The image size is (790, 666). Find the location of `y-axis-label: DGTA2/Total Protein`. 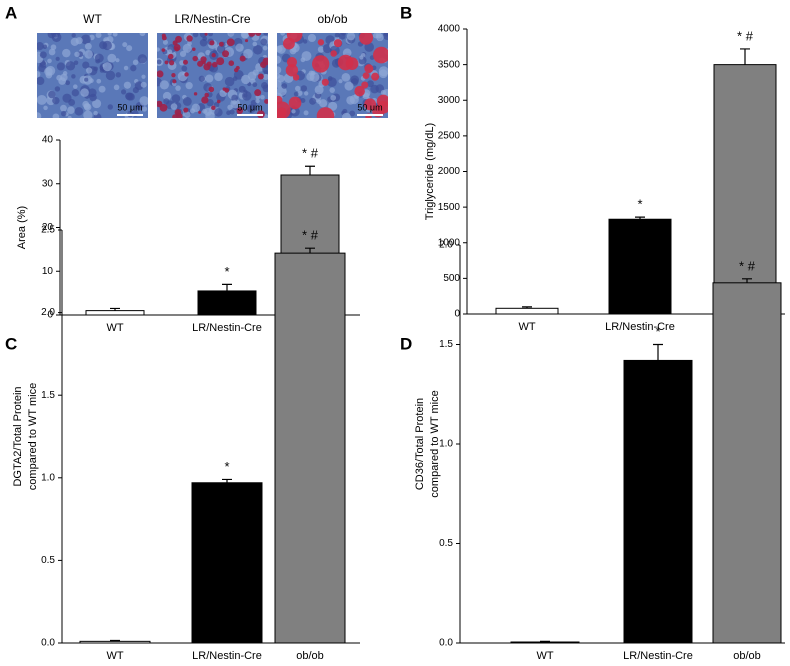

y-axis-label: DGTA2/Total Protein is located at coordinates (18, 436).